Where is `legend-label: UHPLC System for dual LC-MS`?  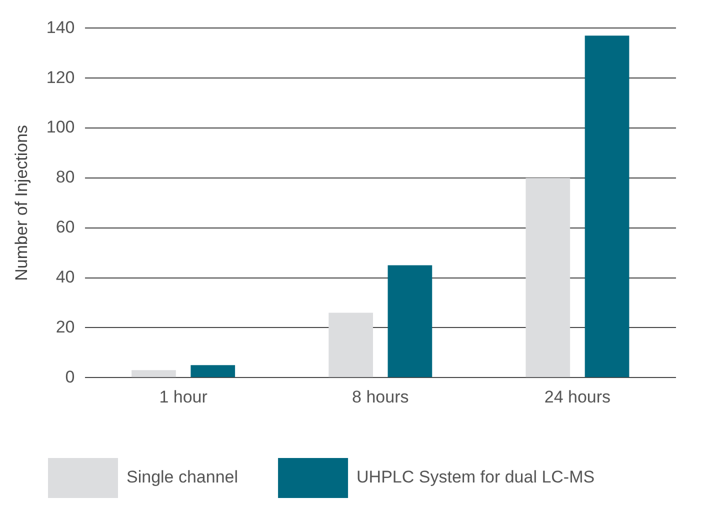 legend-label: UHPLC System for dual LC-MS is located at coordinates (475, 477).